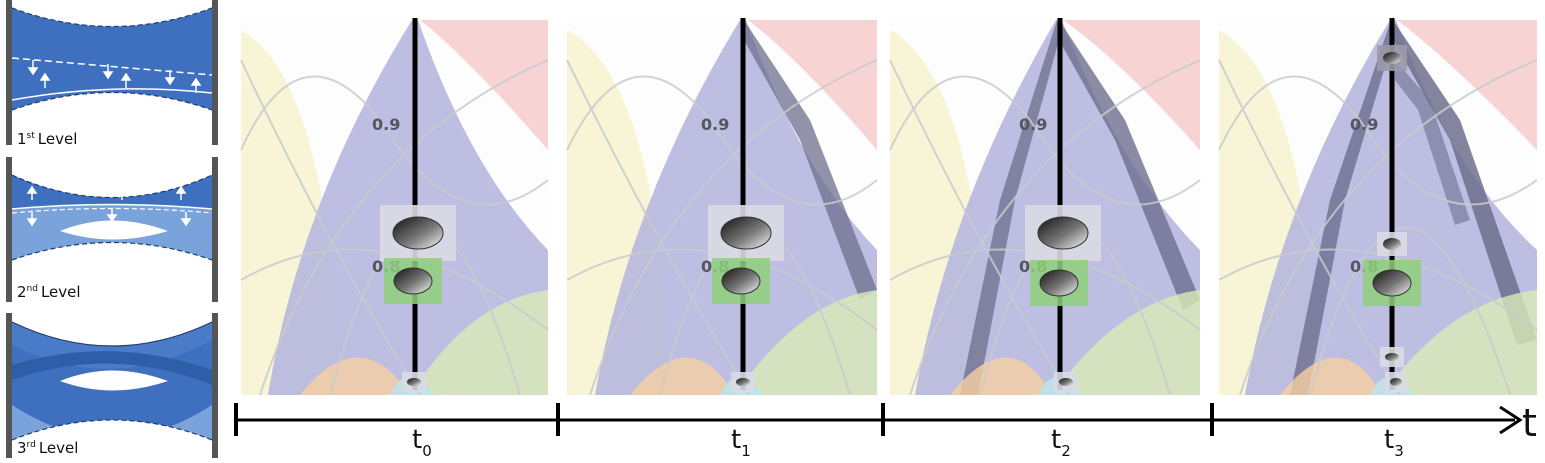  I want to click on level-2-arrows, so click(109, 206).